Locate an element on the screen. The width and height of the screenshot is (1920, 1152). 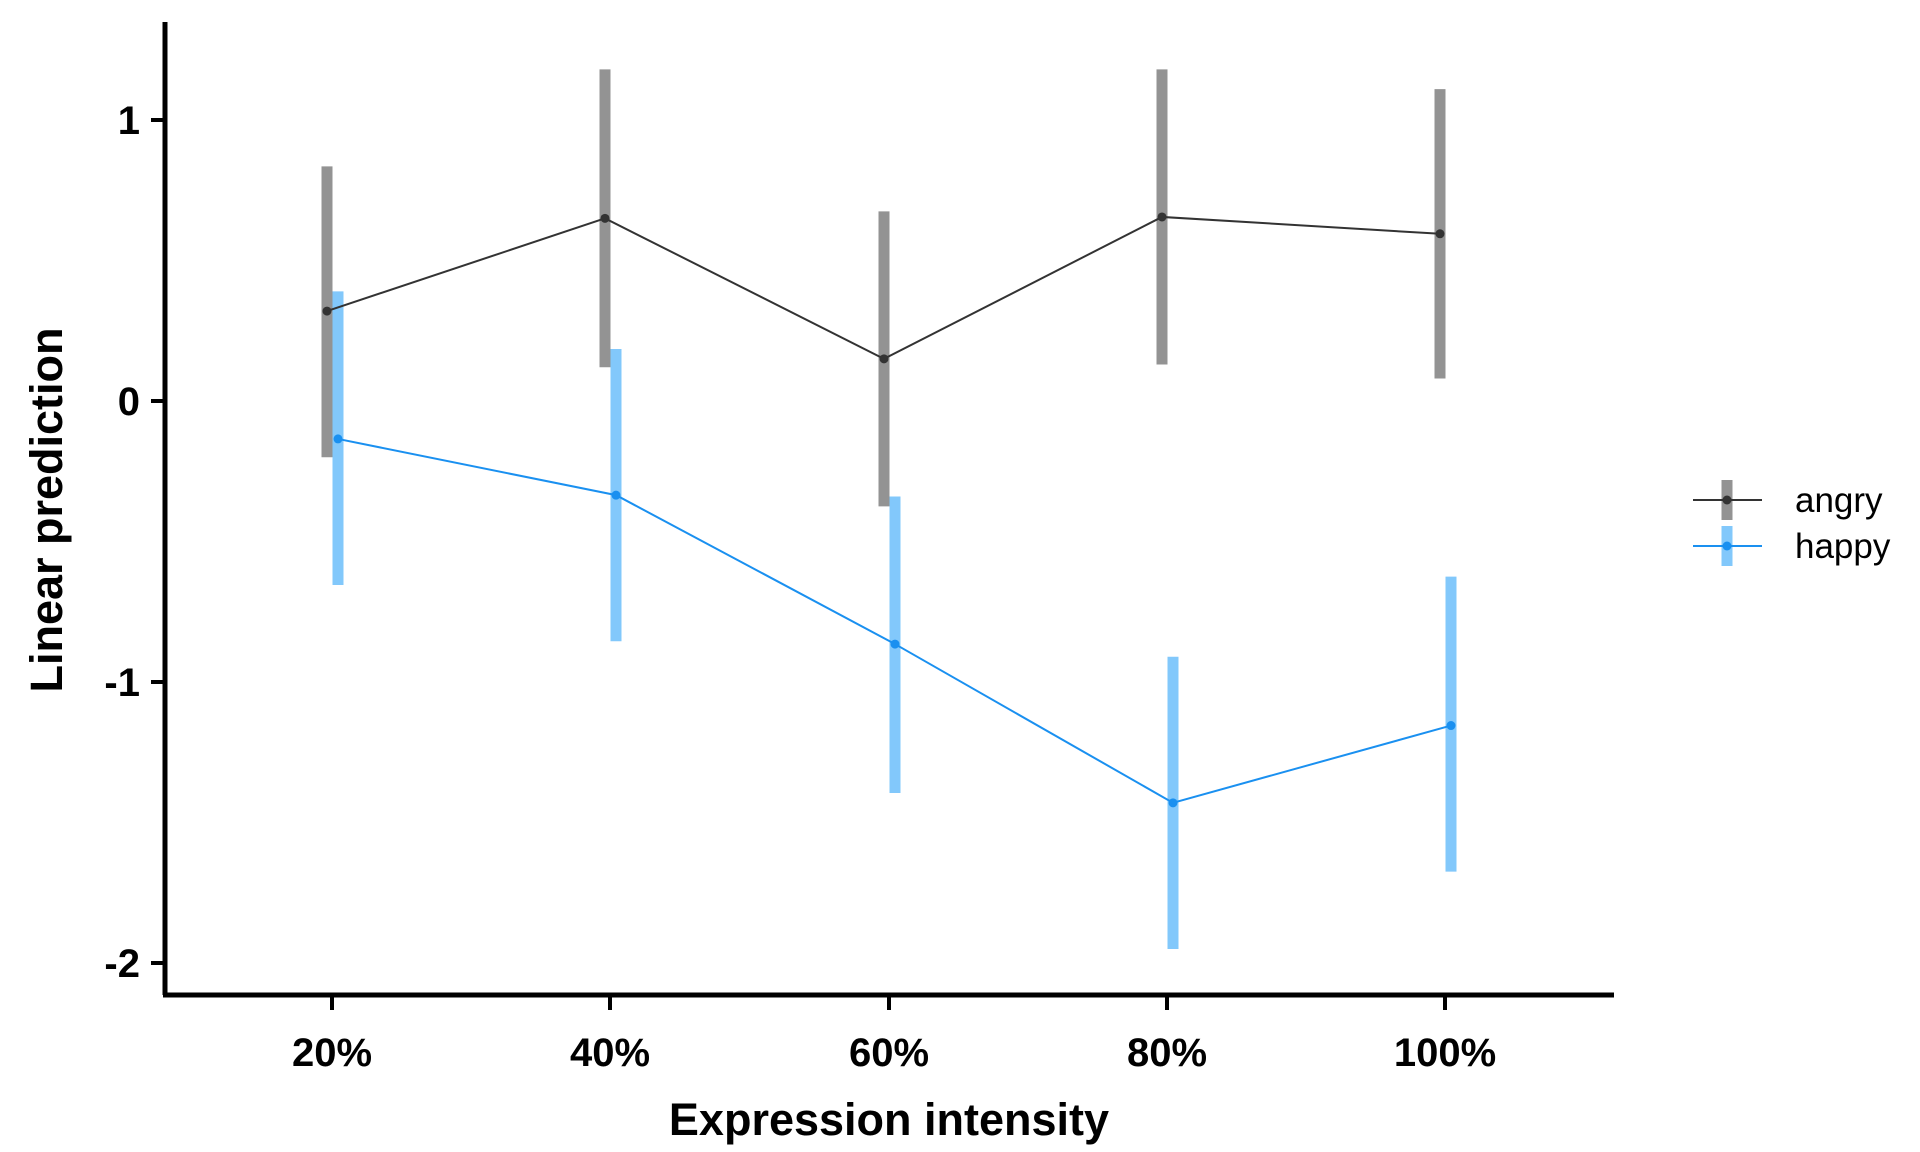
x-tick-label: 60% is located at coordinates (889, 1053).